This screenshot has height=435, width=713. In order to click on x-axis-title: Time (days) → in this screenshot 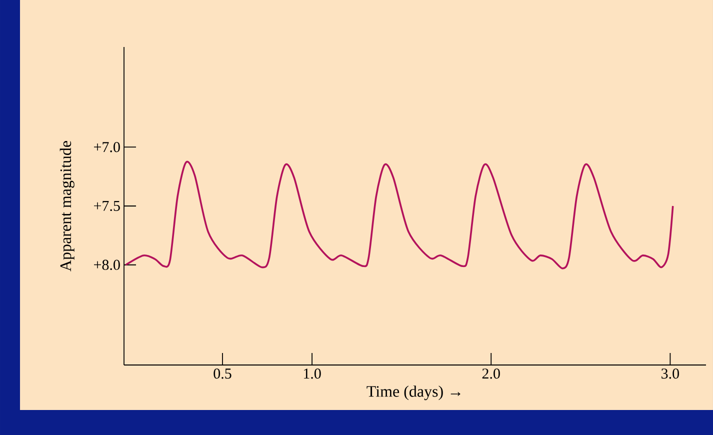, I will do `click(413, 393)`.